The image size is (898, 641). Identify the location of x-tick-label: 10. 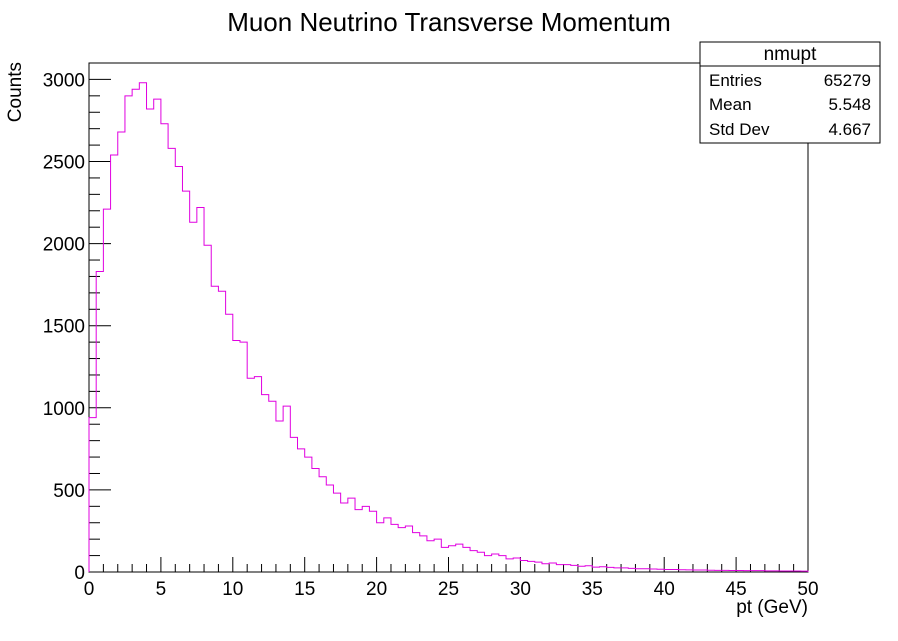
(232, 589).